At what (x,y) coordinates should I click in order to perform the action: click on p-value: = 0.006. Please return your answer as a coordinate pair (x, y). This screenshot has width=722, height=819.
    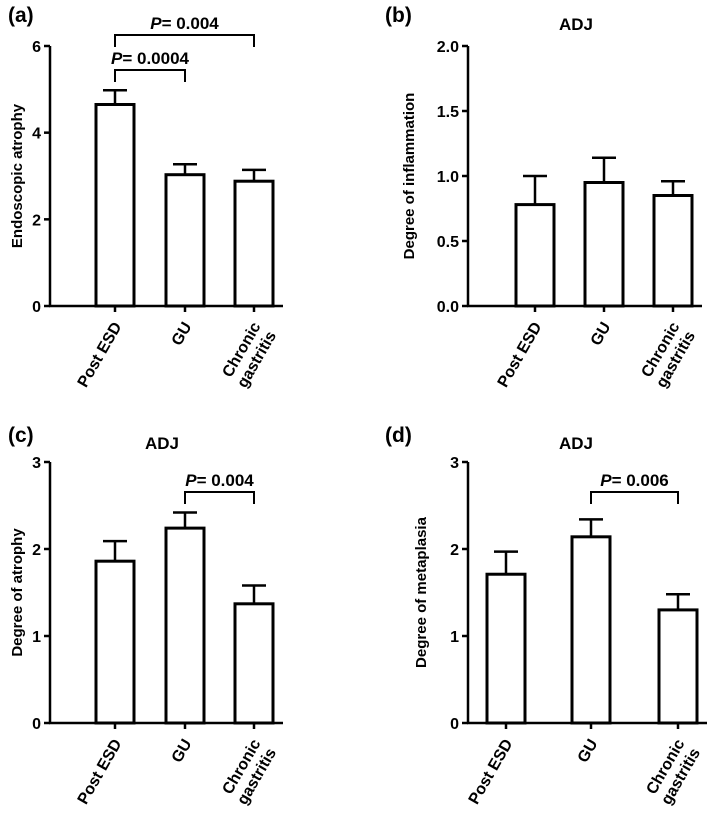
    Looking at the image, I should click on (640, 480).